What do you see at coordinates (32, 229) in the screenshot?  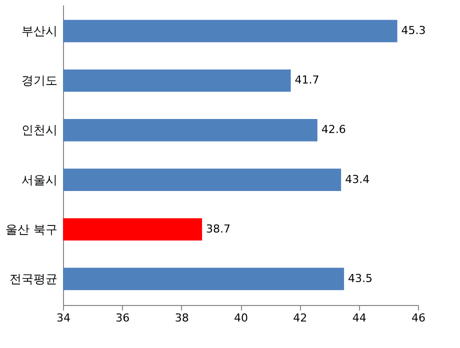 I see `y-tick-label: 울산 북구` at bounding box center [32, 229].